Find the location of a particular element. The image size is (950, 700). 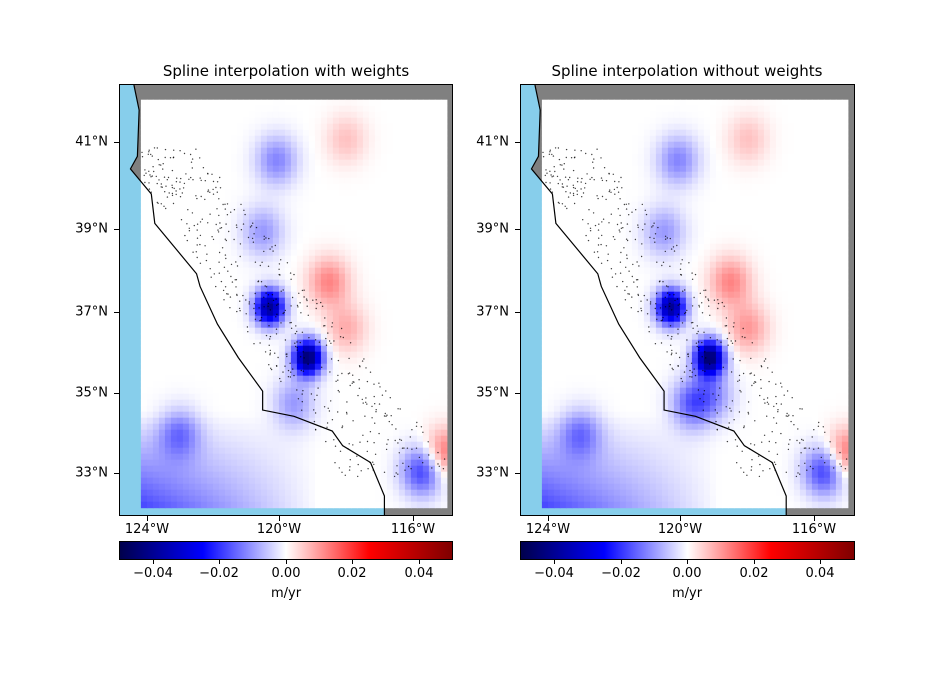

colorbar-tick-label: 0.04 is located at coordinates (419, 573).